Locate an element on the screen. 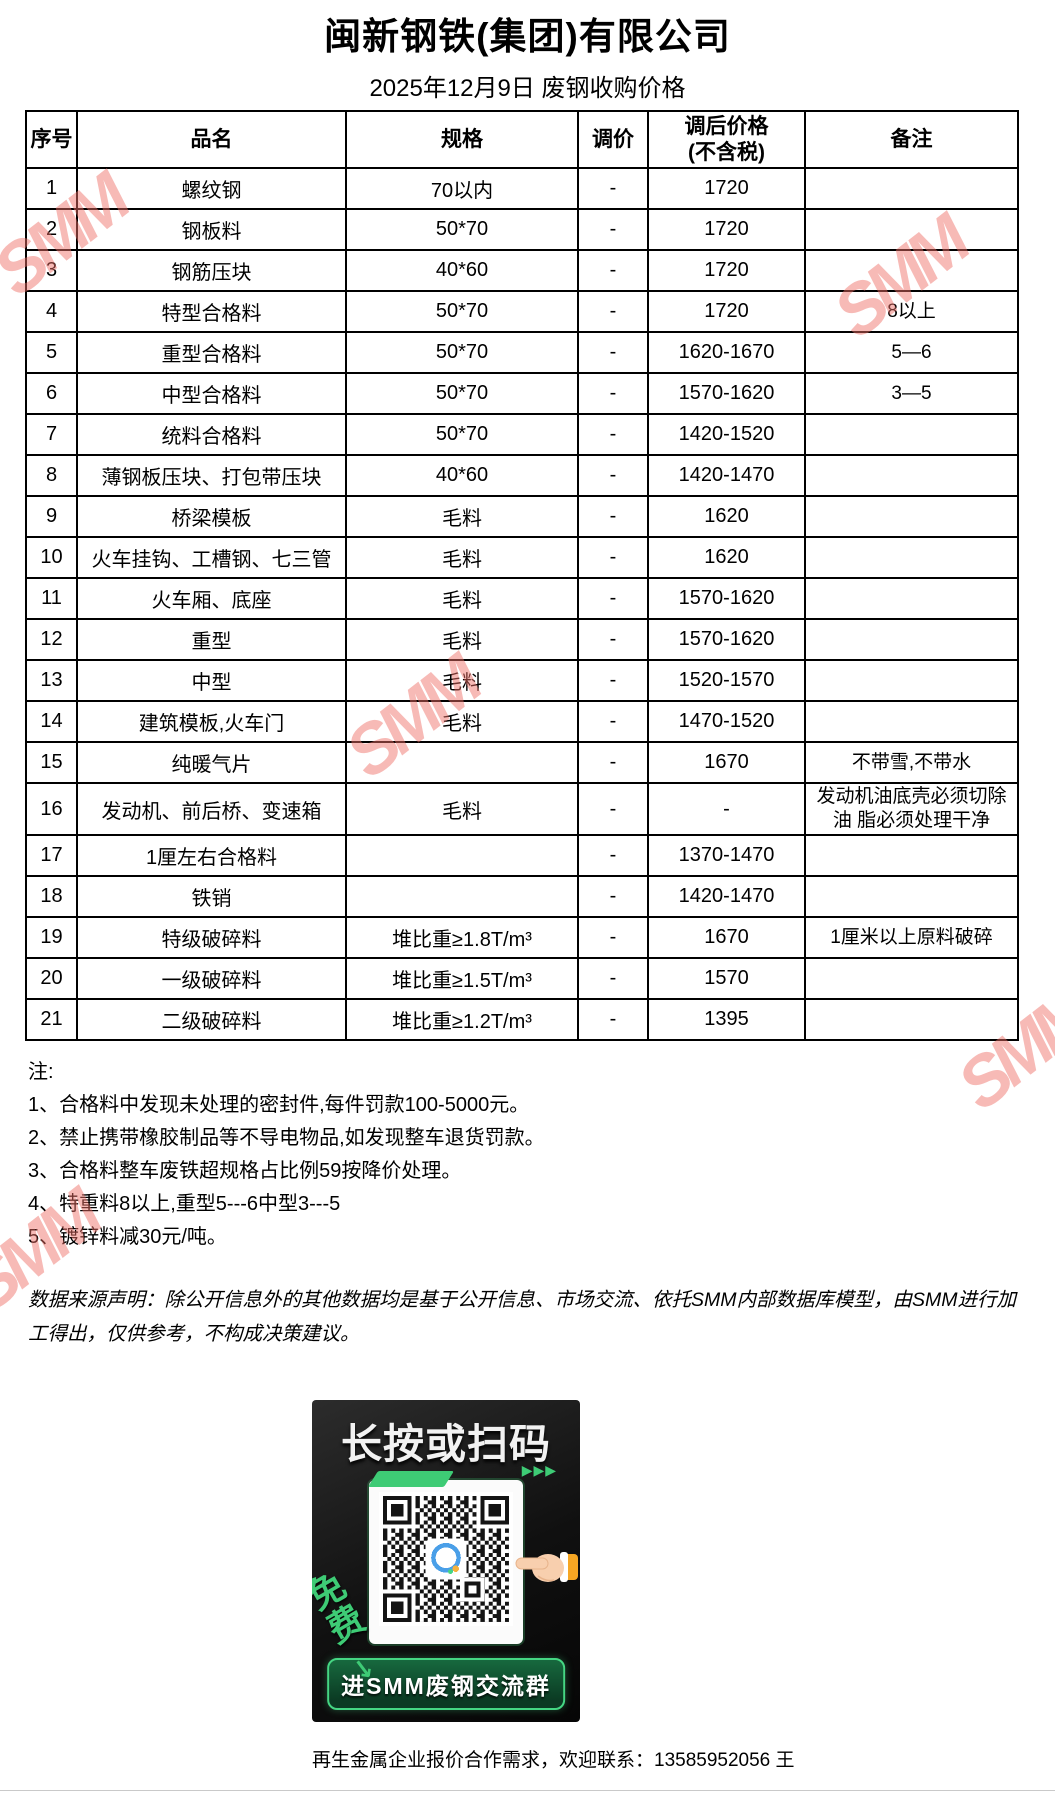 The height and width of the screenshot is (1793, 1055). cell-product: 发动机、前后桥、变速箱 is located at coordinates (211, 809).